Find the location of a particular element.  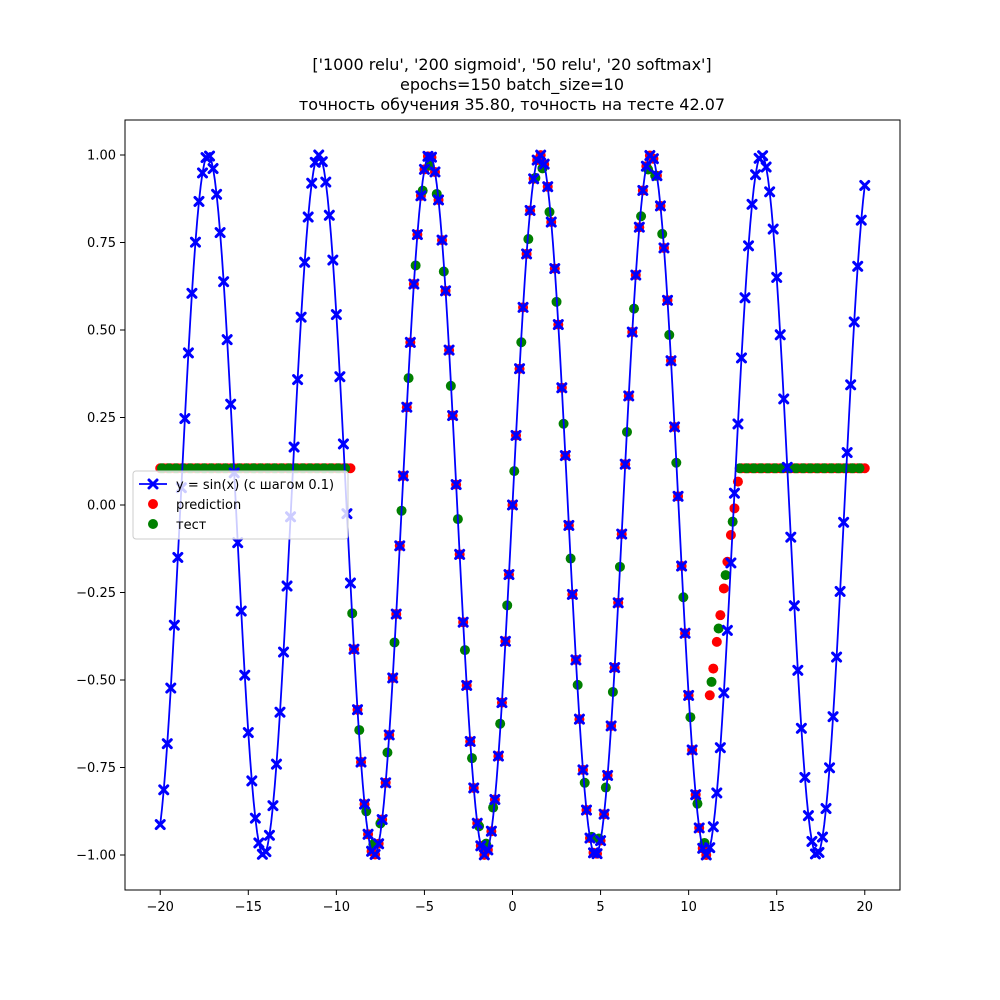

legend: y = sin(x) (с шагом 0.1) prediction тест is located at coordinates (240, 505).